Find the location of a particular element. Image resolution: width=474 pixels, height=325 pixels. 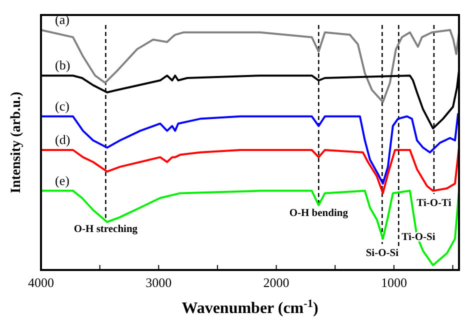

ref-line-label: Ti-O-Ti is located at coordinates (434, 203).